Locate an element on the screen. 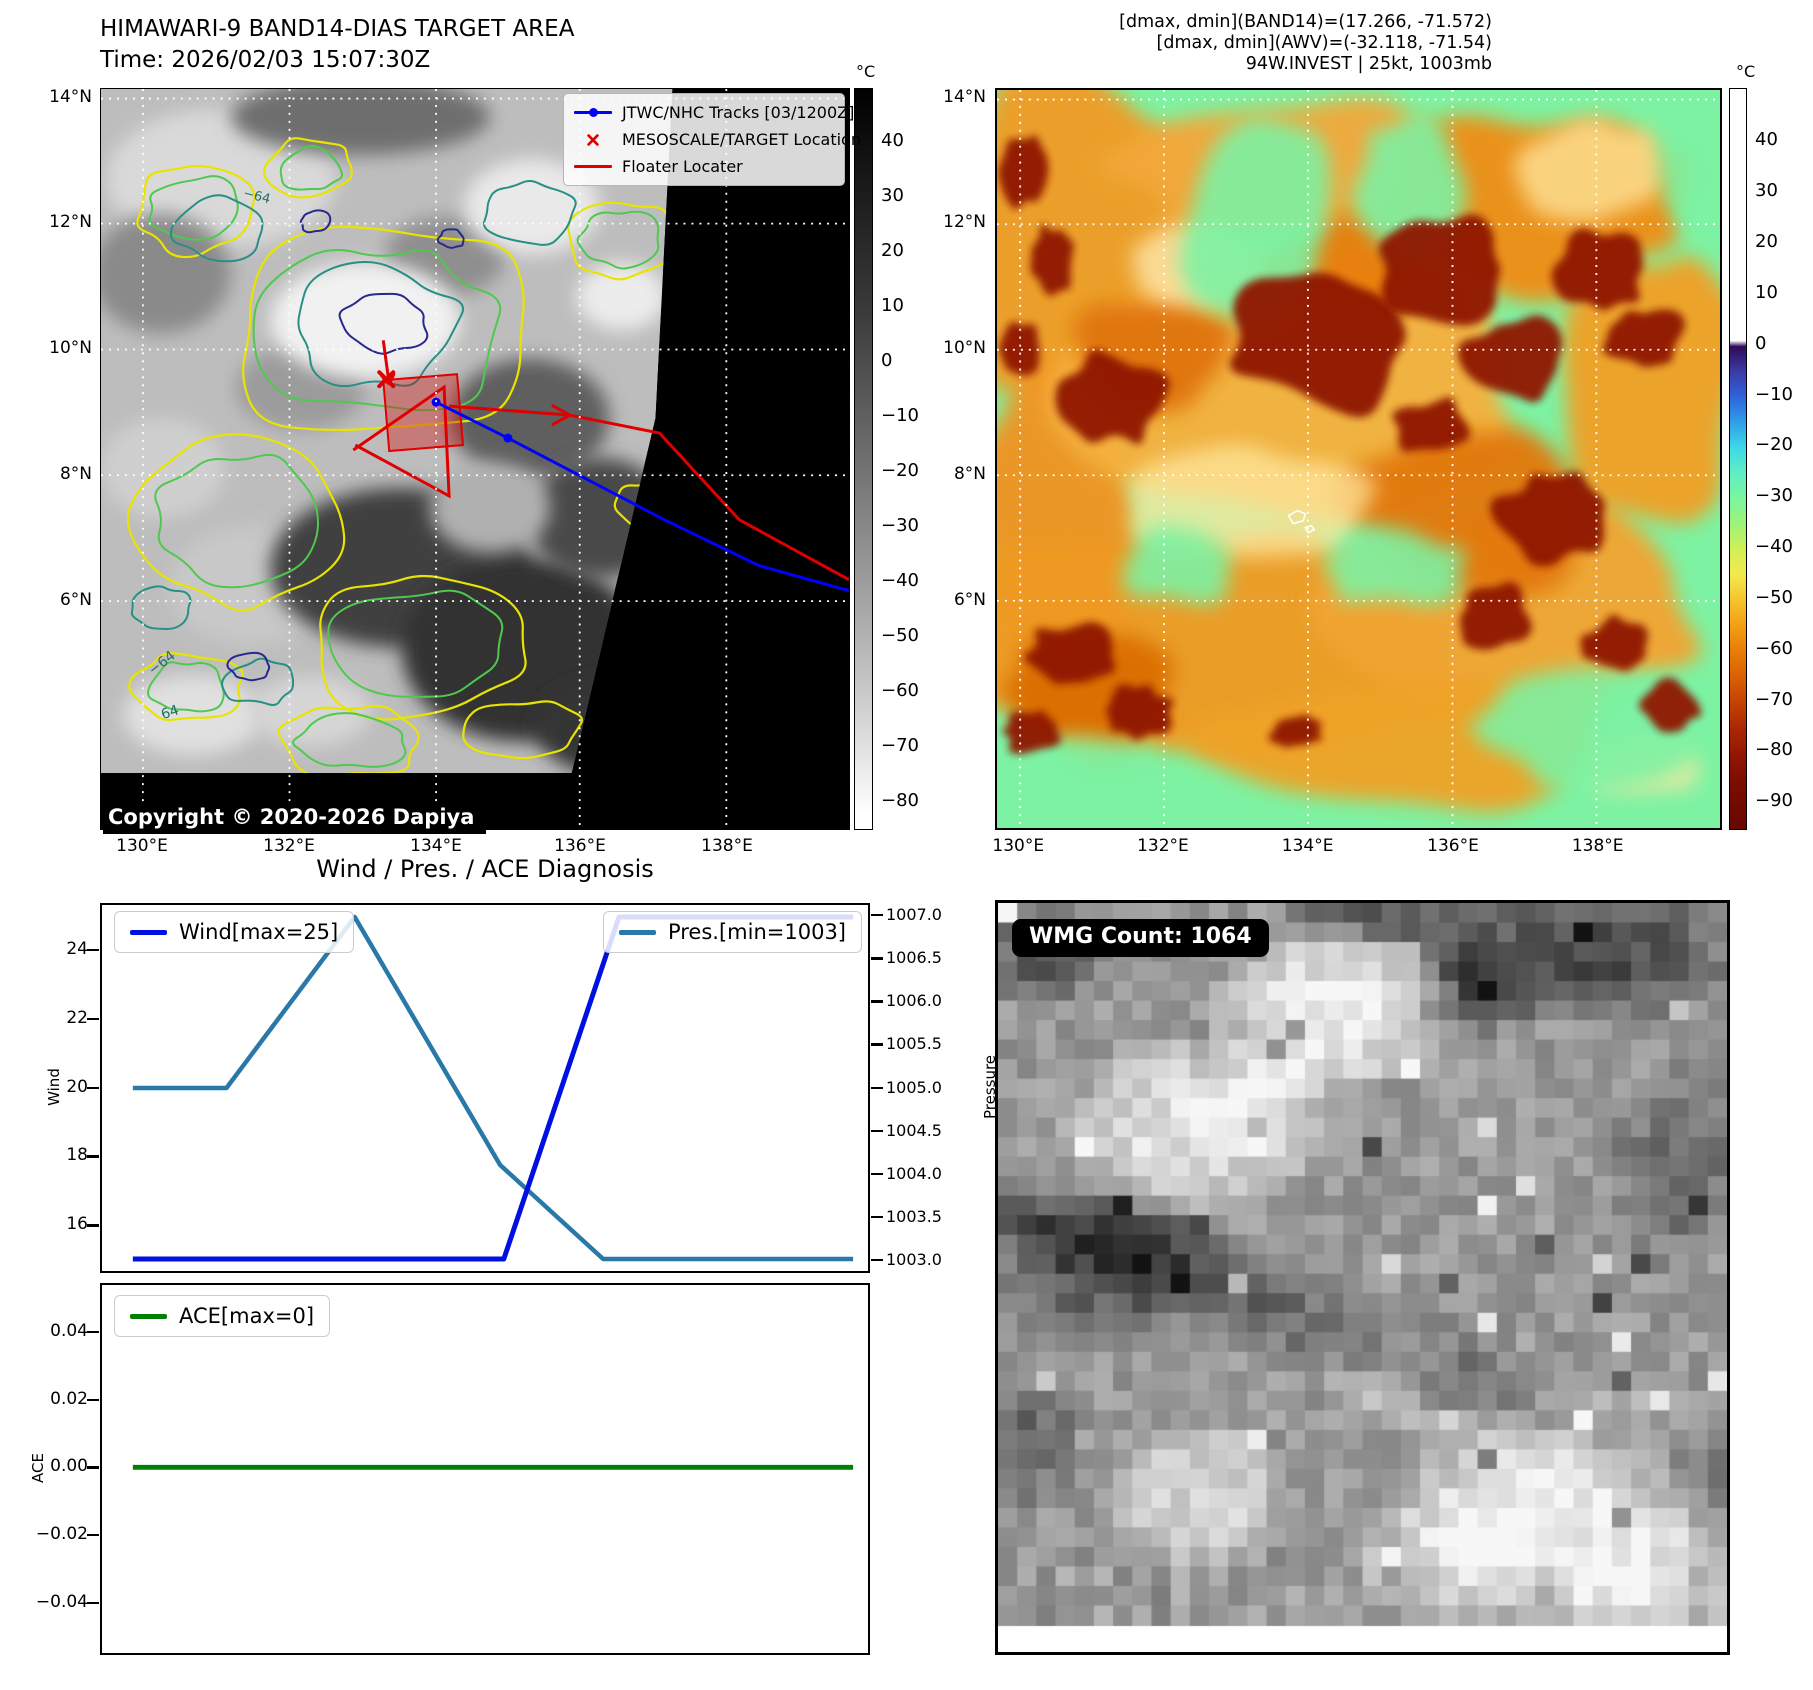  band14-lon-label: 134°E is located at coordinates (436, 846).